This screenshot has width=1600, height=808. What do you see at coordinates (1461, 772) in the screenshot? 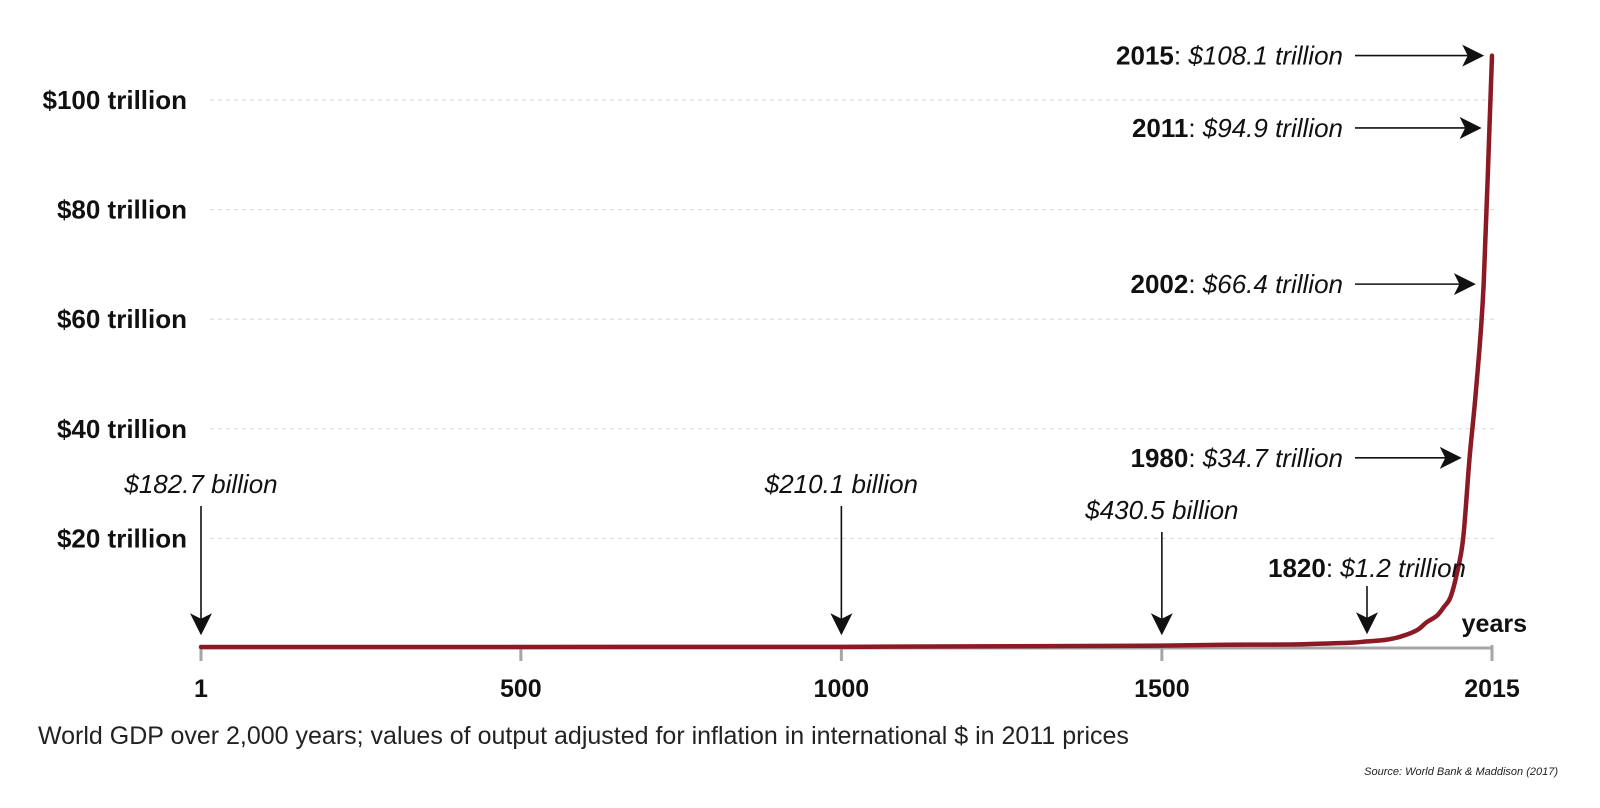
I see `source-note: Source: World Bank & Maddison (2017)` at bounding box center [1461, 772].